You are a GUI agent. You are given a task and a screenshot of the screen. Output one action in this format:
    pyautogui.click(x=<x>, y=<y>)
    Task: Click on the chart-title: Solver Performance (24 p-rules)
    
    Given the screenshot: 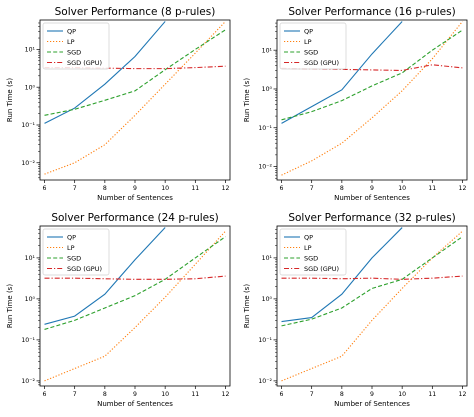 What is the action you would take?
    pyautogui.click(x=134, y=218)
    